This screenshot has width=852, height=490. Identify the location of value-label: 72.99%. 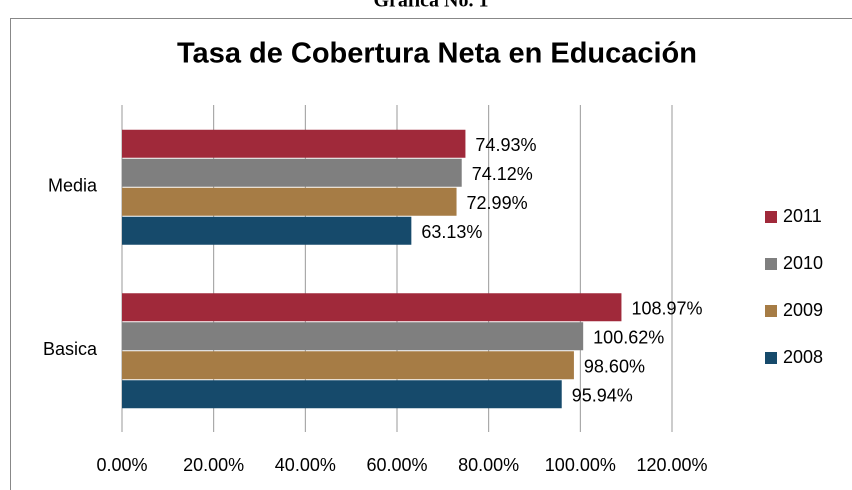
(497, 203).